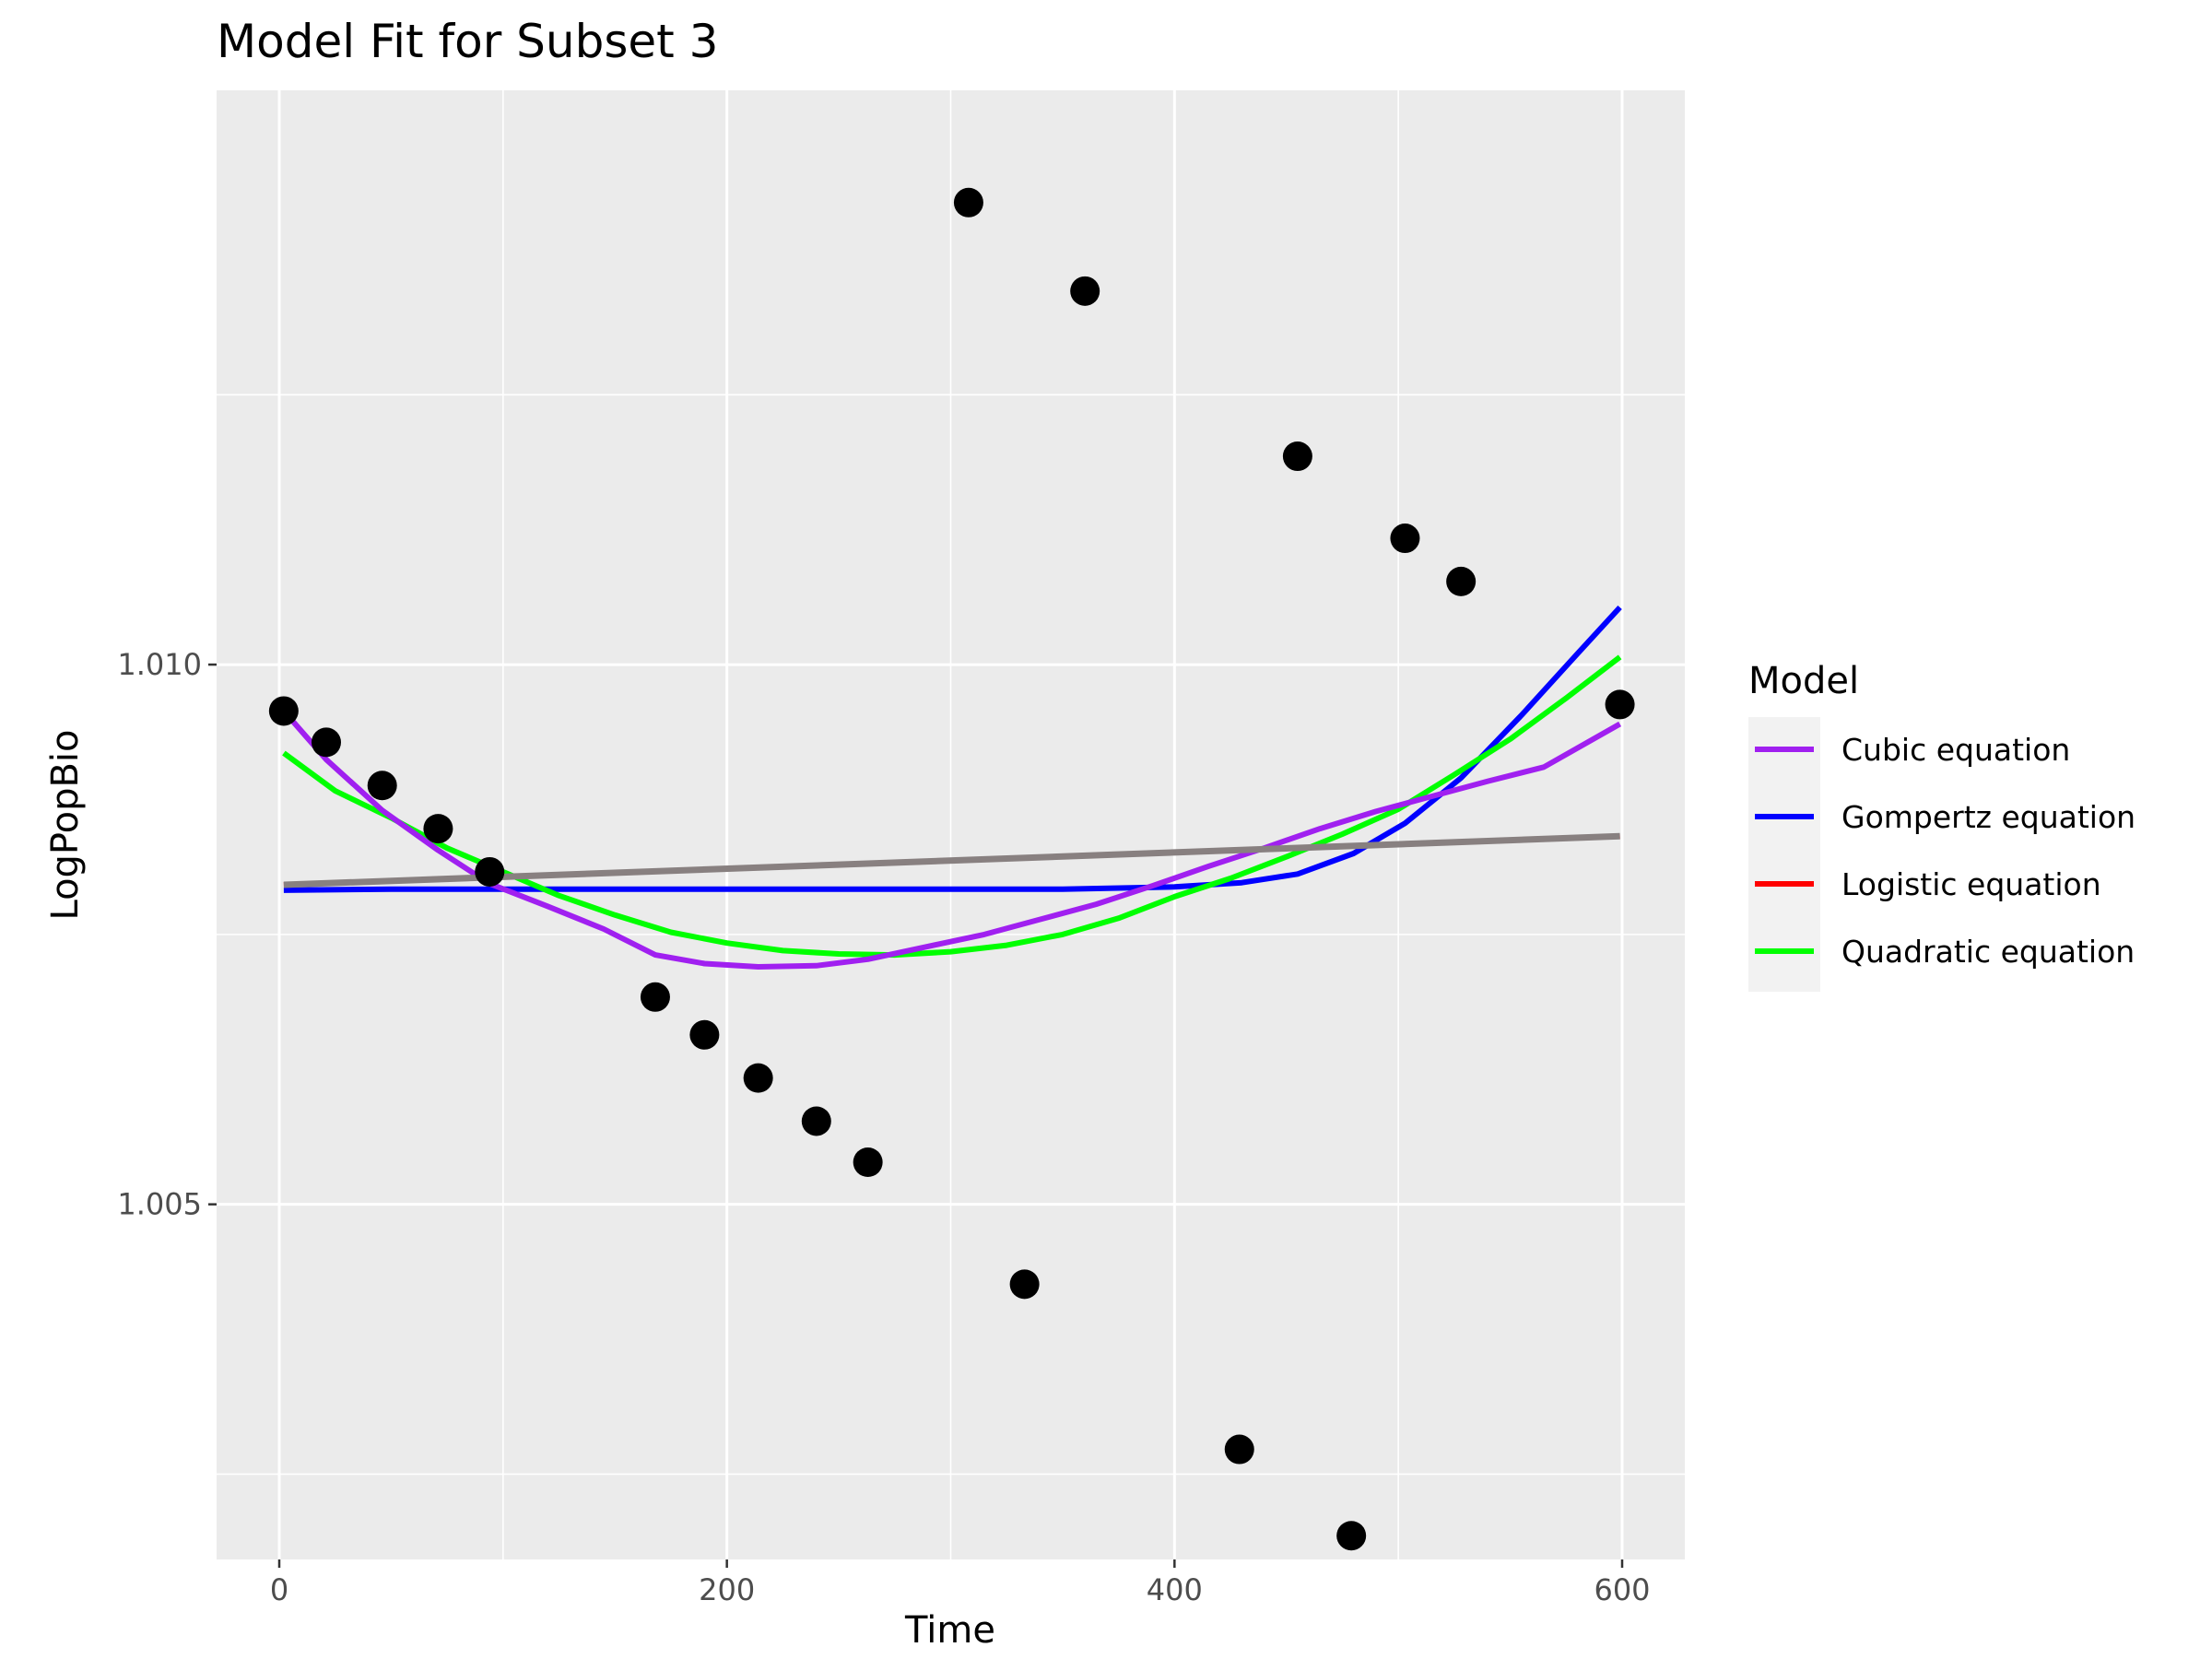 This screenshot has height=1659, width=2212. Describe the element at coordinates (279, 1589) in the screenshot. I see `x-tick-label: 0` at that location.